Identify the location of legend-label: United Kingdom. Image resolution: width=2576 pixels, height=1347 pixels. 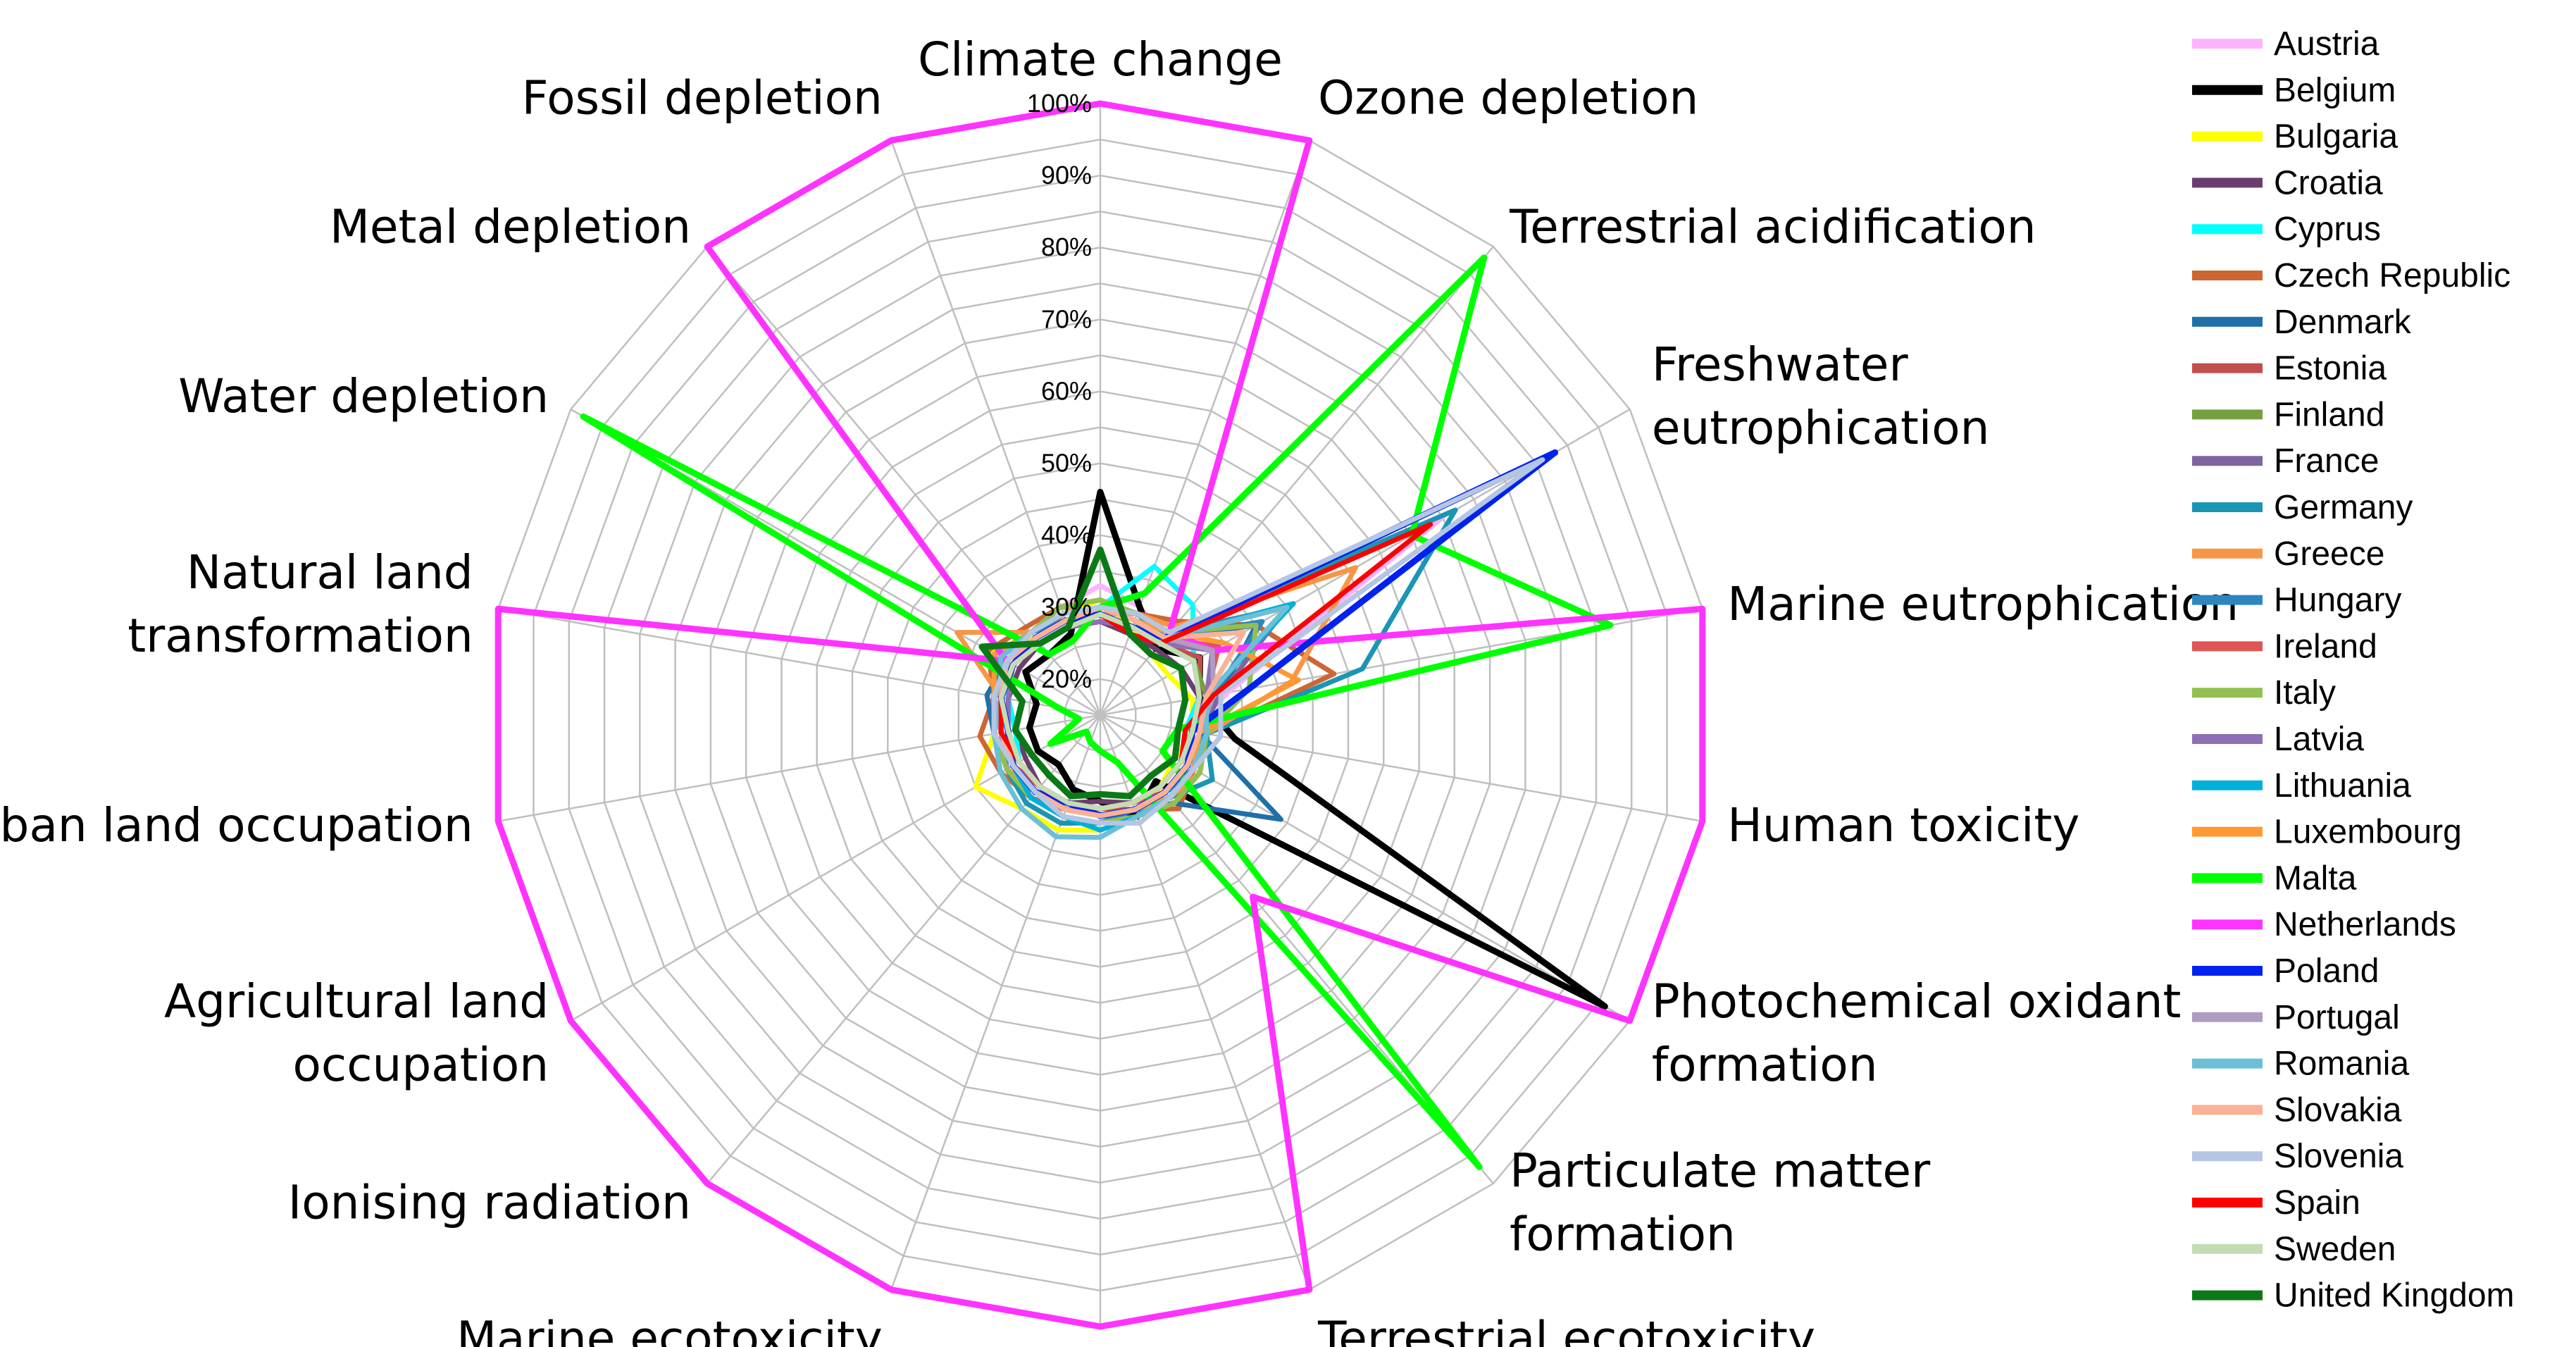
(2394, 1296).